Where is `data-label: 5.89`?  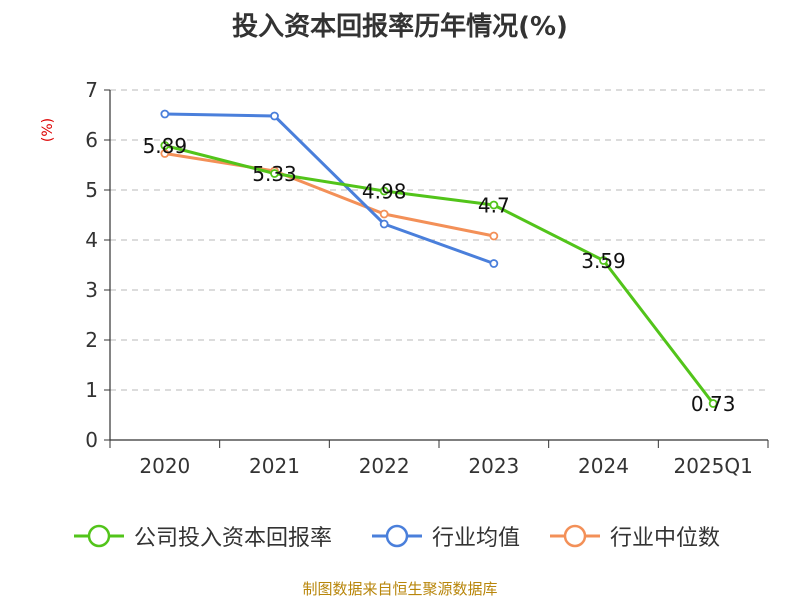 data-label: 5.89 is located at coordinates (165, 146).